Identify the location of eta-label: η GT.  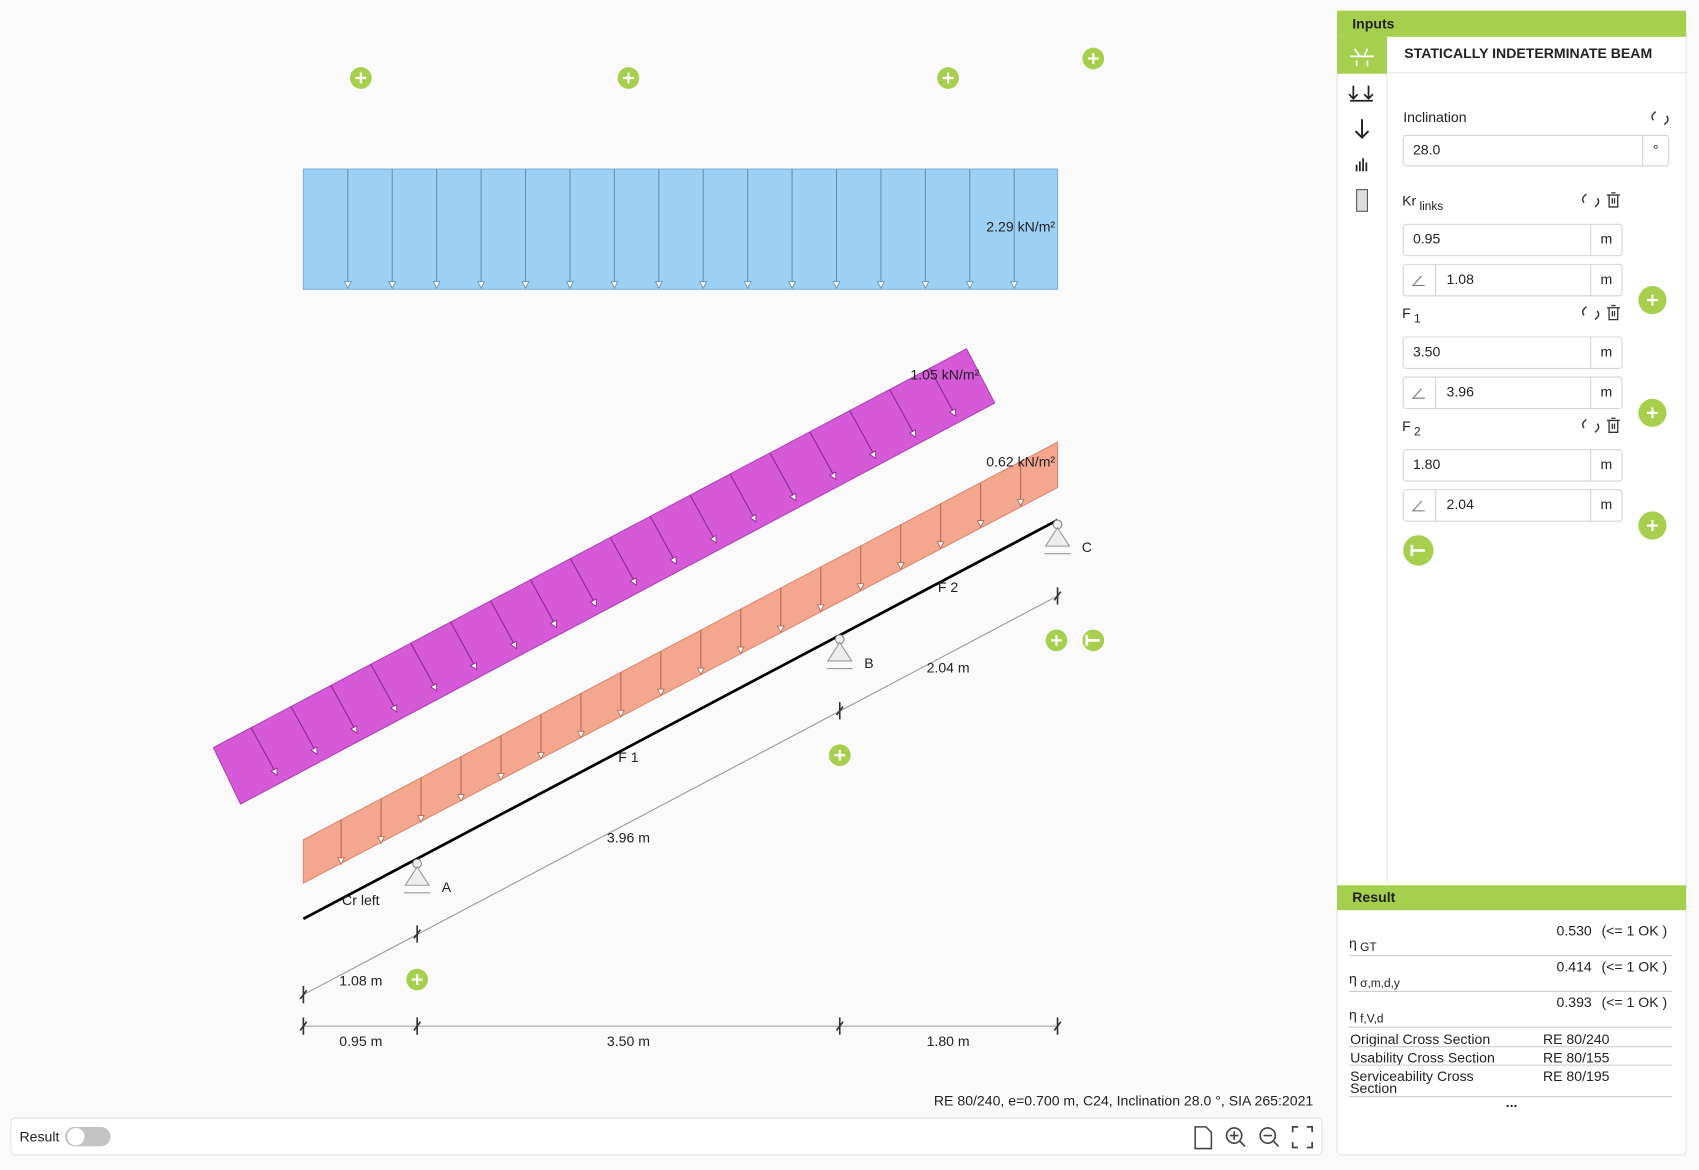
(1363, 944).